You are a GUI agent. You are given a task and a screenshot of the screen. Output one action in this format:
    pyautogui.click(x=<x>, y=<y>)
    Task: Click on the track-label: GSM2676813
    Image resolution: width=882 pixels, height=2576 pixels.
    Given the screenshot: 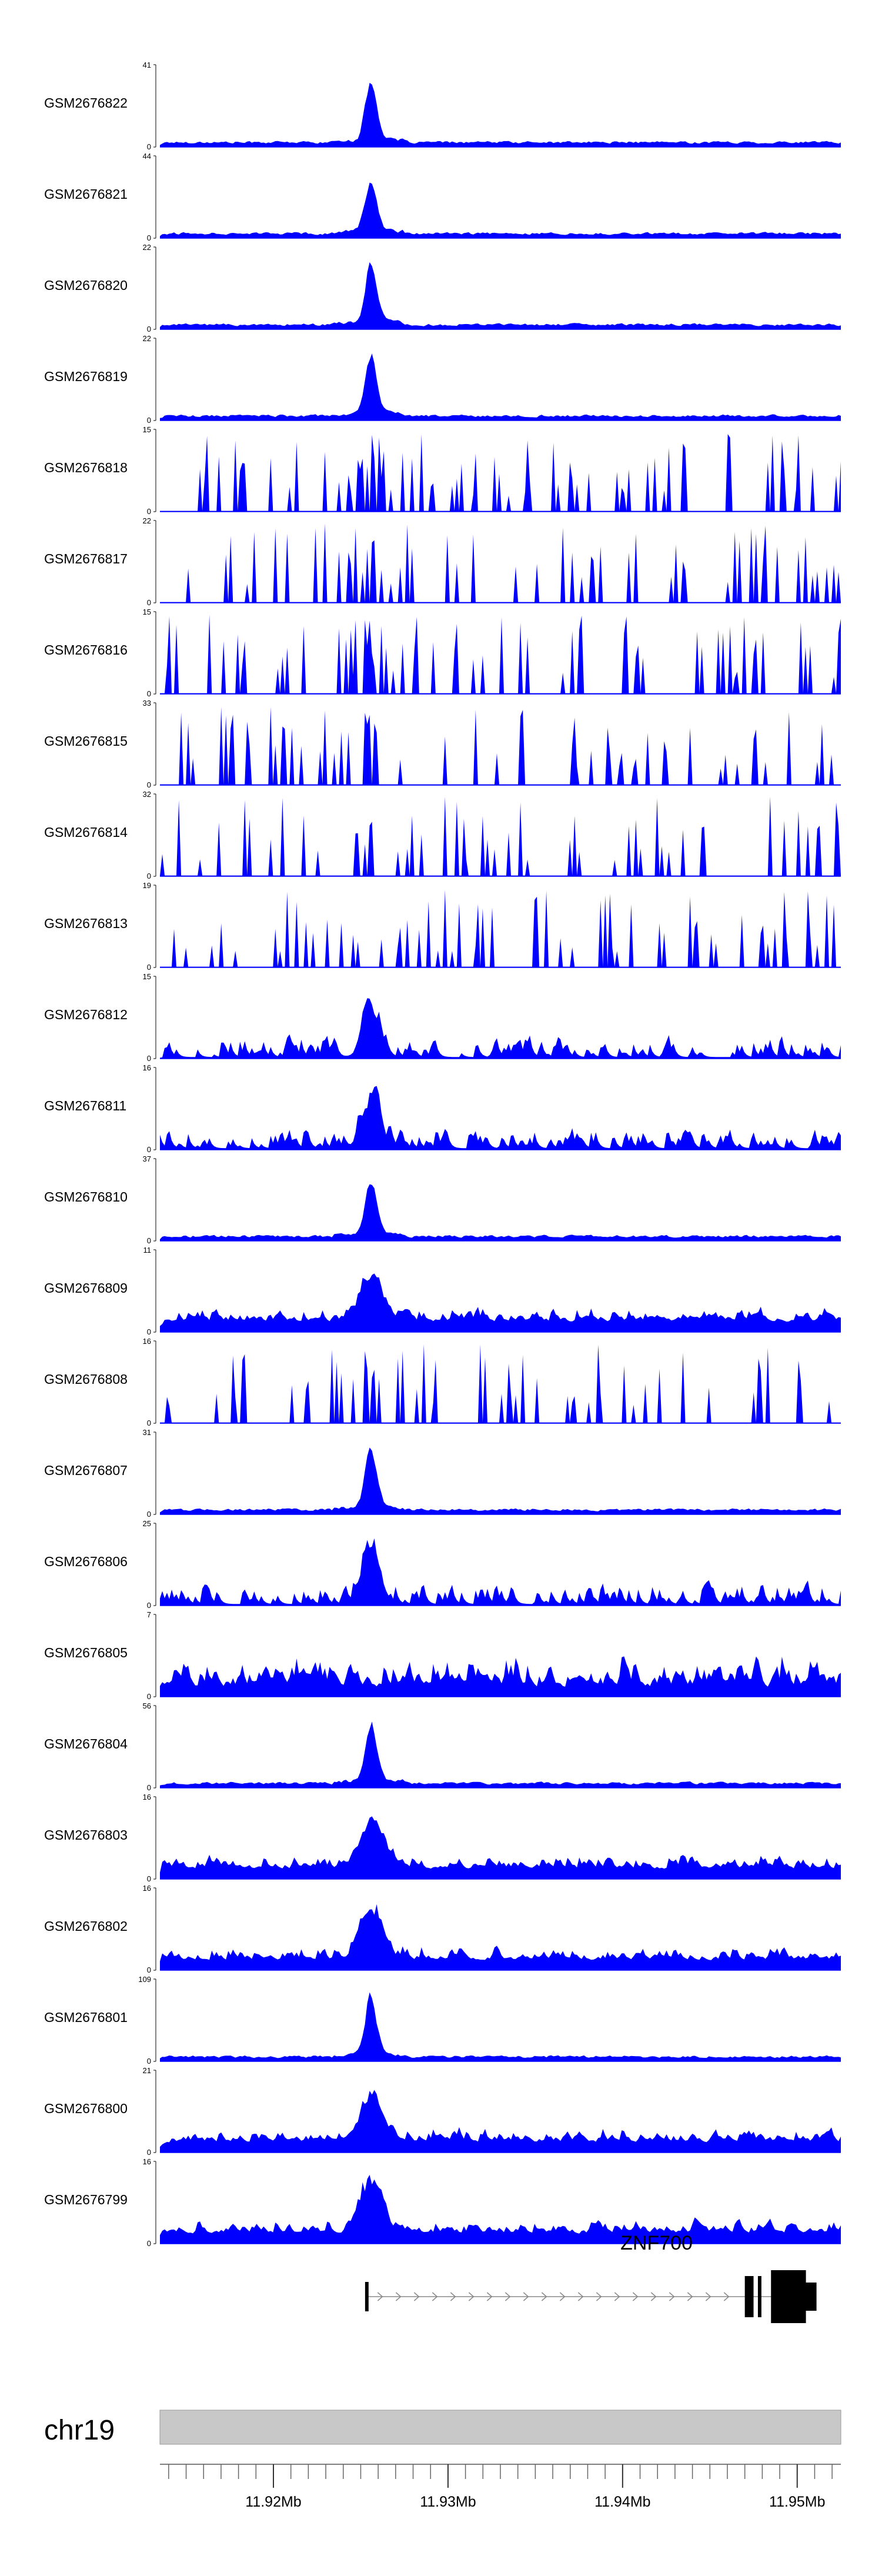 What is the action you would take?
    pyautogui.click(x=86, y=923)
    